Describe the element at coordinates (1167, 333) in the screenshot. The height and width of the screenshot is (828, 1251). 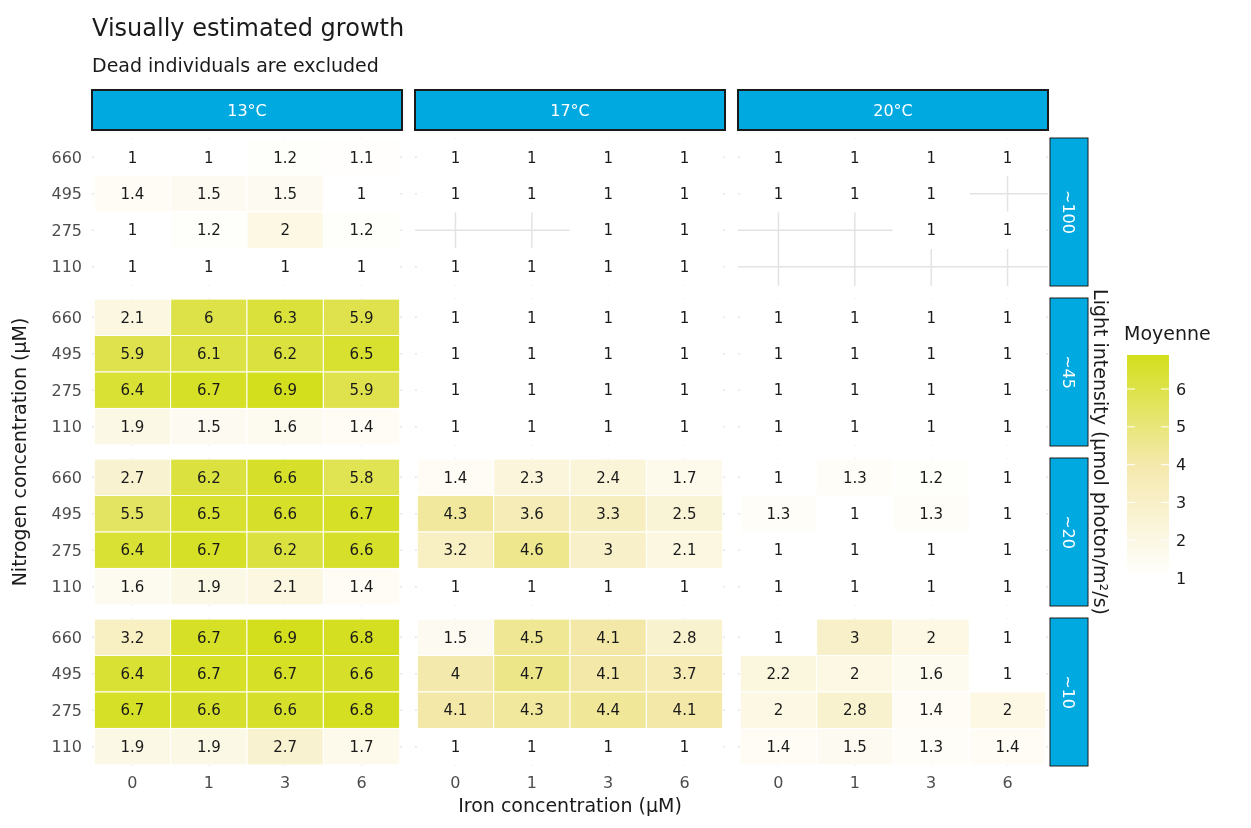
I see `color-bar-title: Moyenne` at that location.